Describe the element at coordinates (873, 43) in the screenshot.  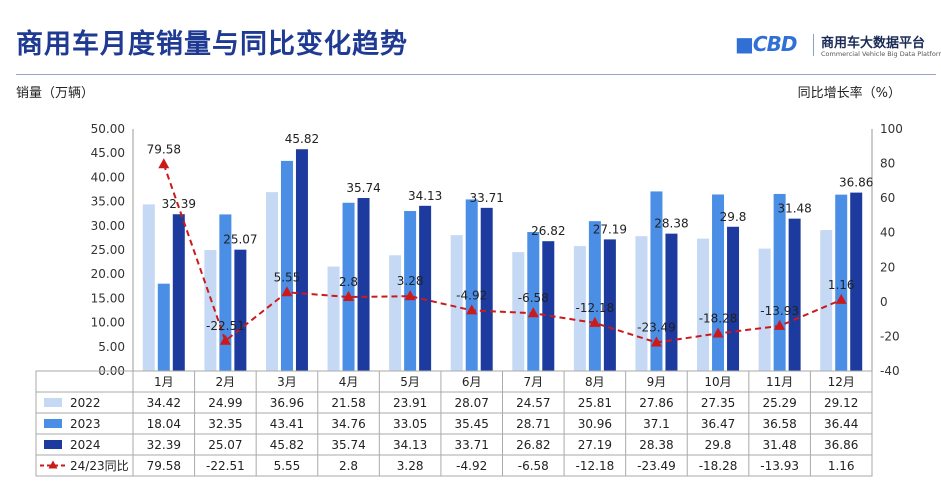
I see `logo-name: 商用车大数据平台` at that location.